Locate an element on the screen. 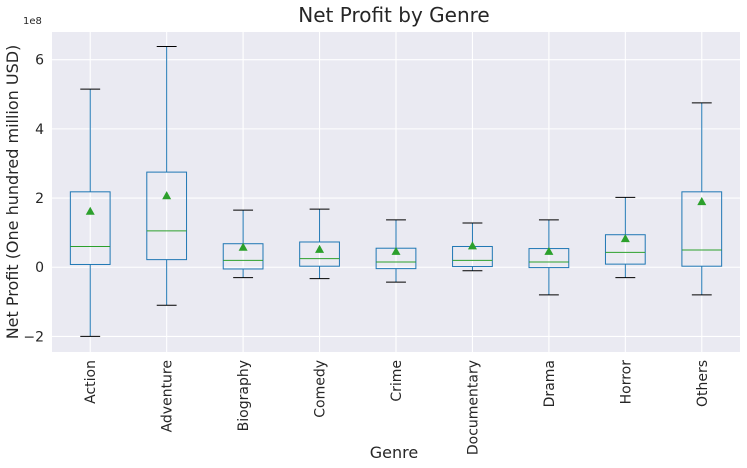  x-tick-label: Others is located at coordinates (703, 383).